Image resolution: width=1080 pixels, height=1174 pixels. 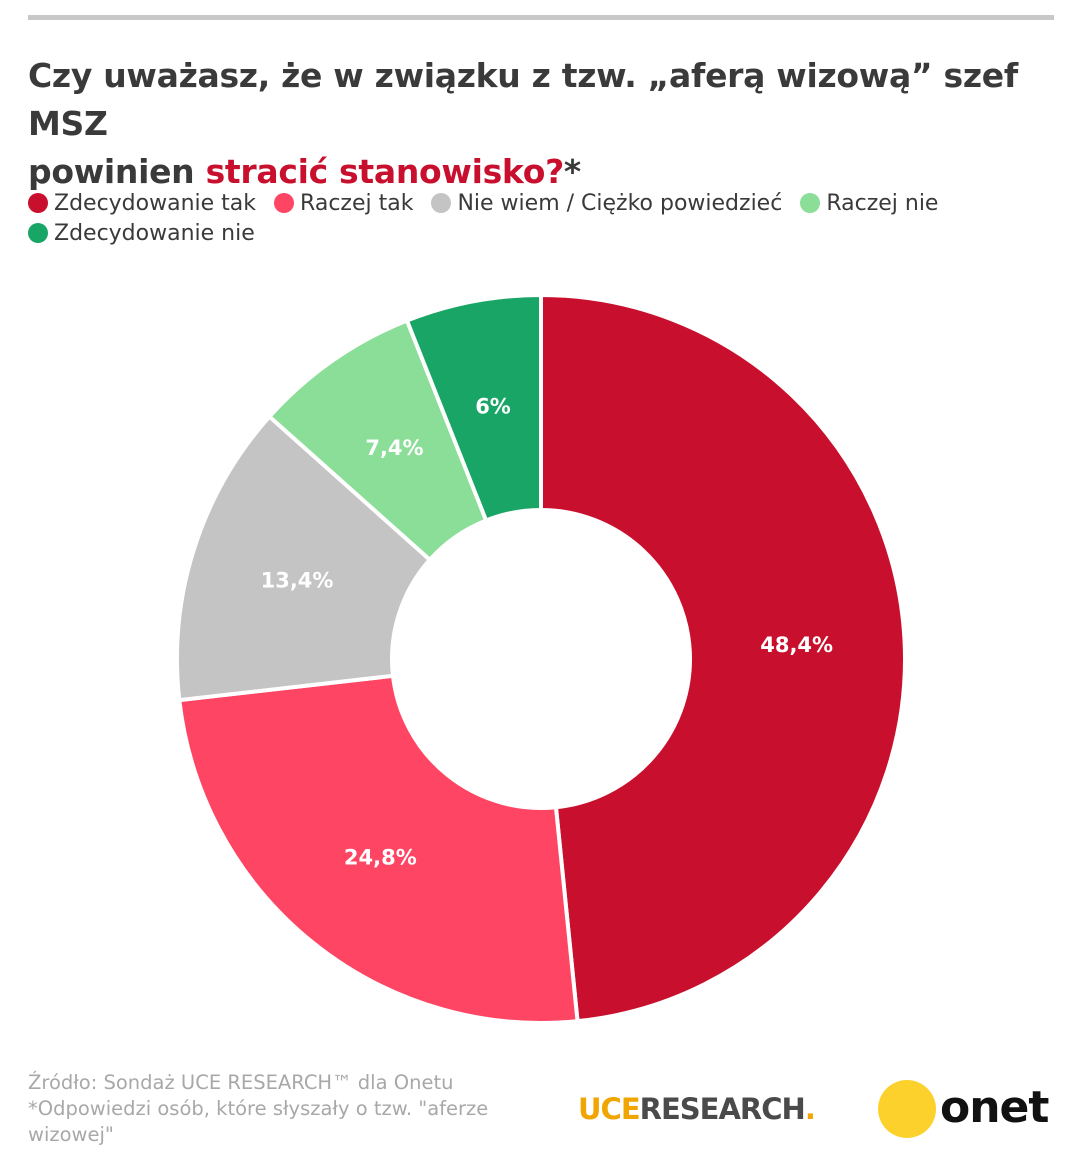 I want to click on legend-item-zdecydowanie-tak: Zdecydowanie tak, so click(x=142, y=203).